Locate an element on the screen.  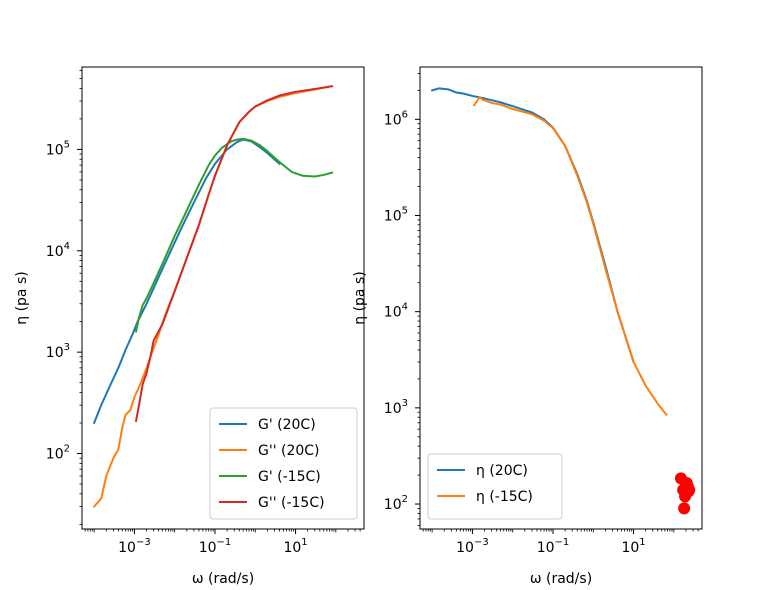
legend-label: η (20C) is located at coordinates (502, 471).